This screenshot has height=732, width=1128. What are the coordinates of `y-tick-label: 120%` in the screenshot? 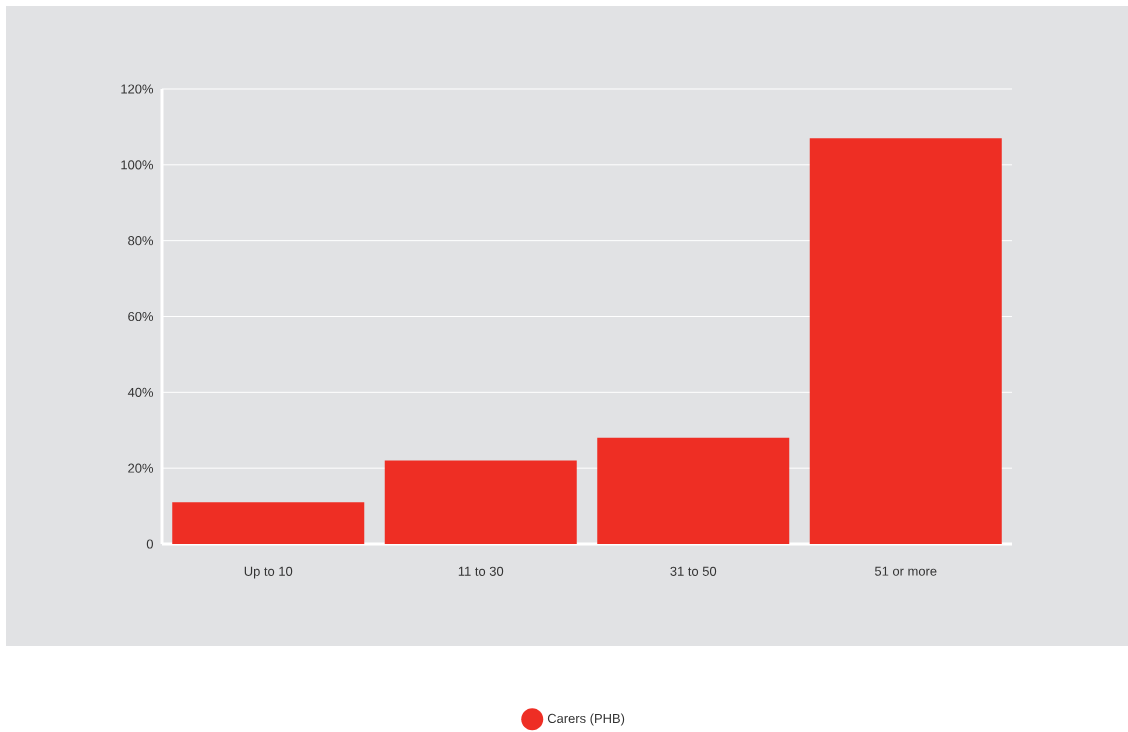 It's located at (137, 89).